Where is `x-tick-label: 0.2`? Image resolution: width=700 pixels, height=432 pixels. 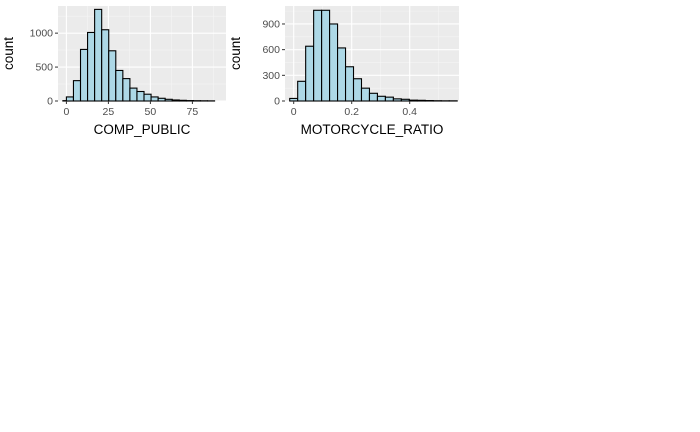 x-tick-label: 0.2 is located at coordinates (351, 112).